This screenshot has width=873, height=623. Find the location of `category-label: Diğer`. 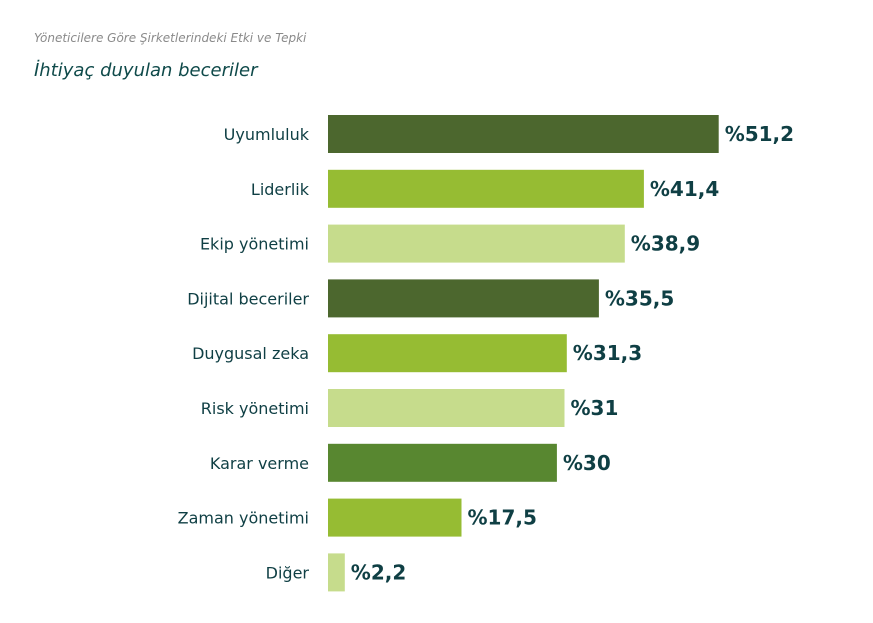

category-label: Diğer is located at coordinates (288, 572).